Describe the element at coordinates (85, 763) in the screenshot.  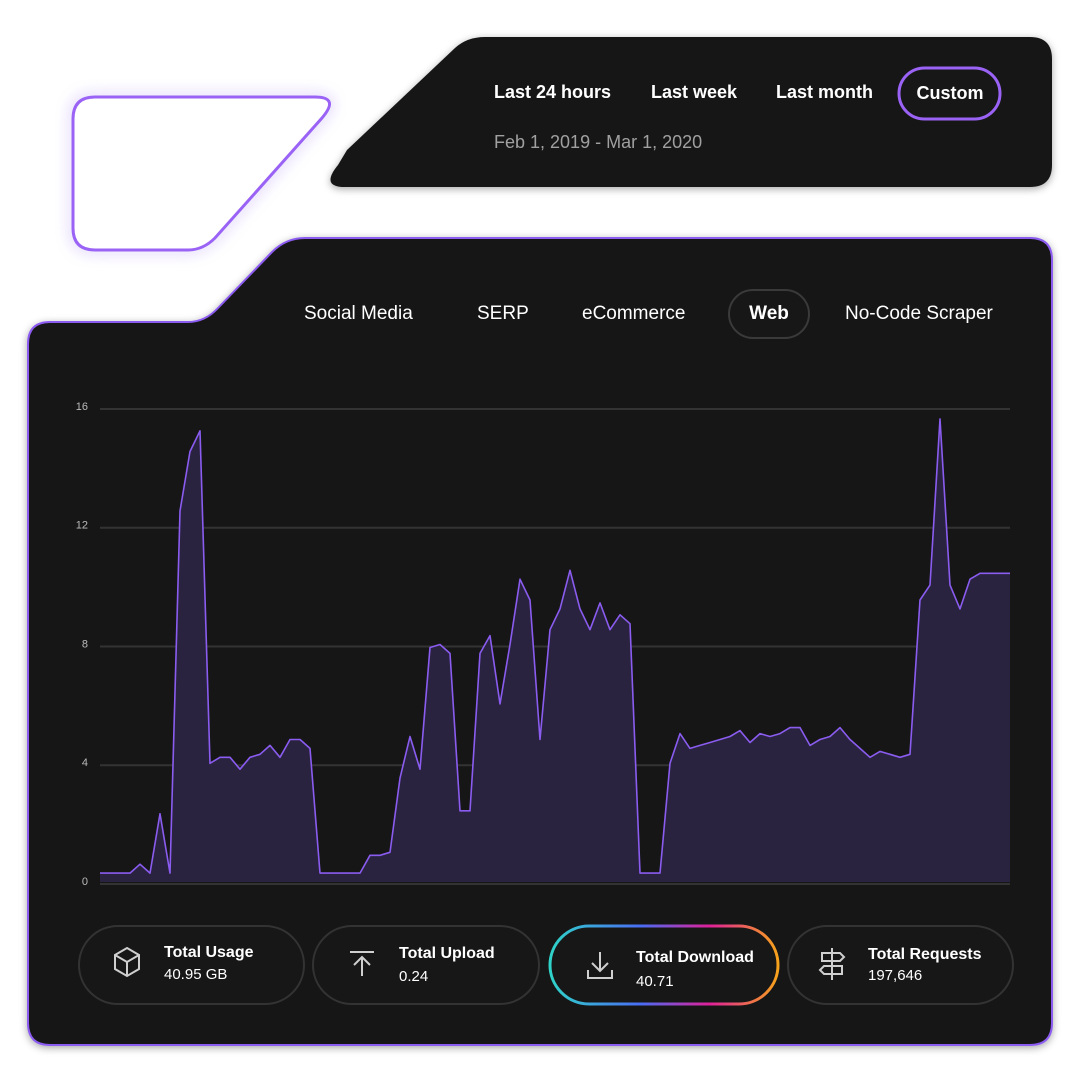
I see `y-tick-label: 4` at that location.